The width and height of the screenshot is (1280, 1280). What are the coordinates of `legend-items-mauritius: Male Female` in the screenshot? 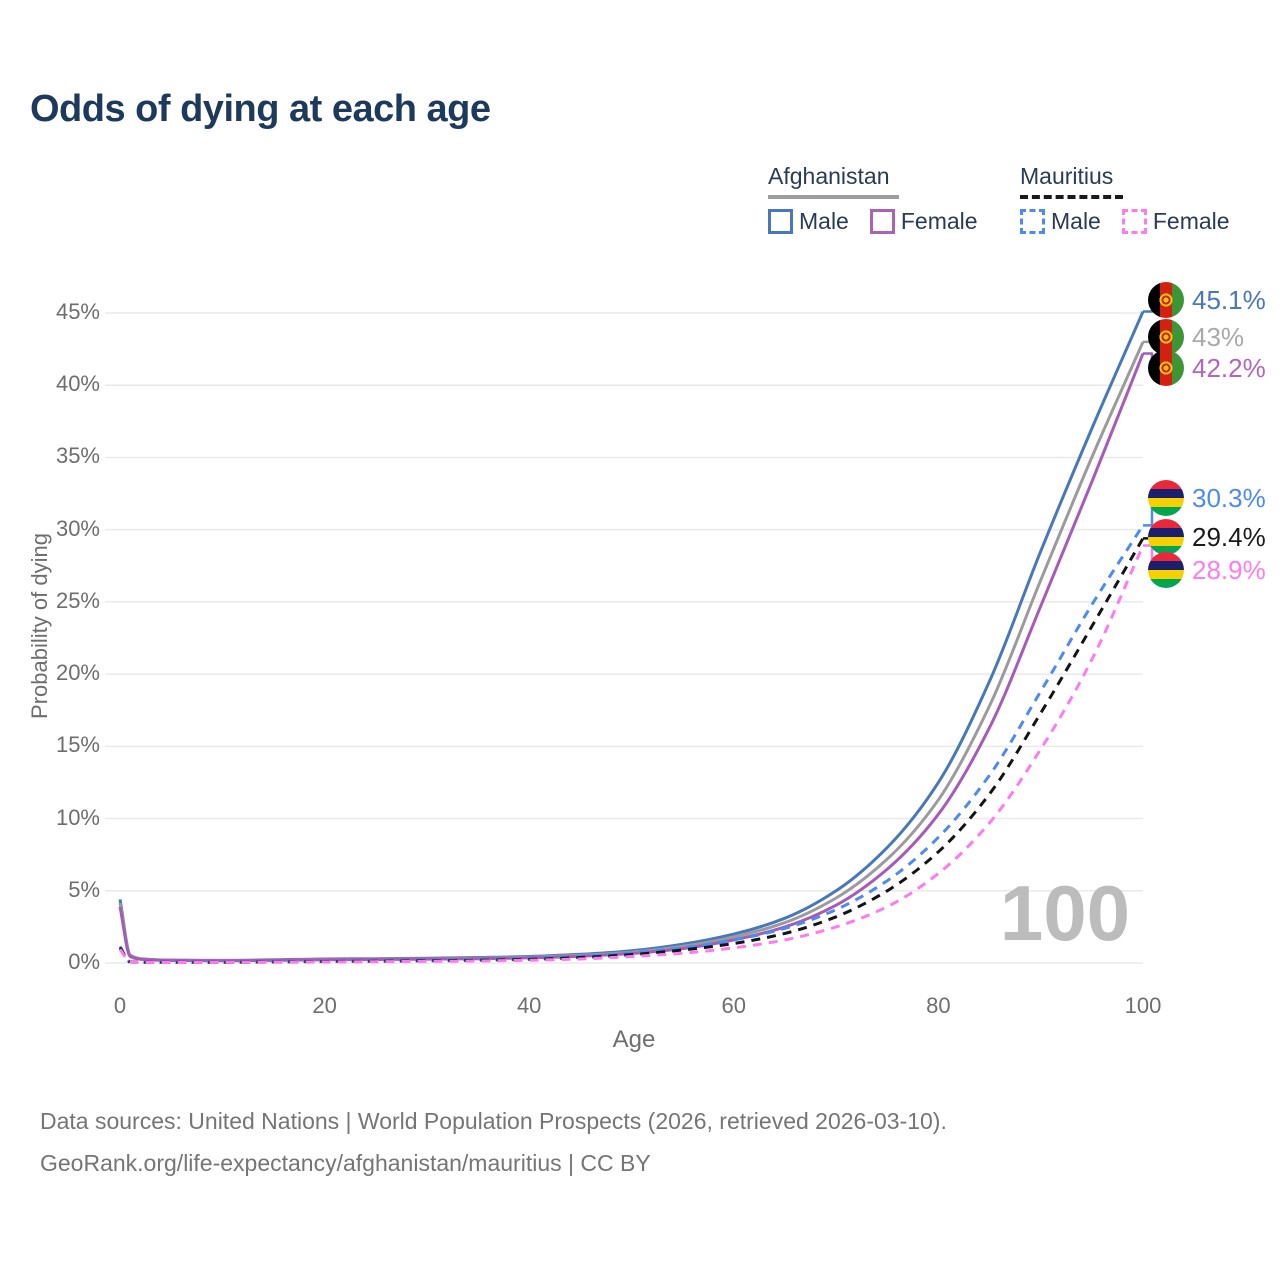 It's located at (1125, 221).